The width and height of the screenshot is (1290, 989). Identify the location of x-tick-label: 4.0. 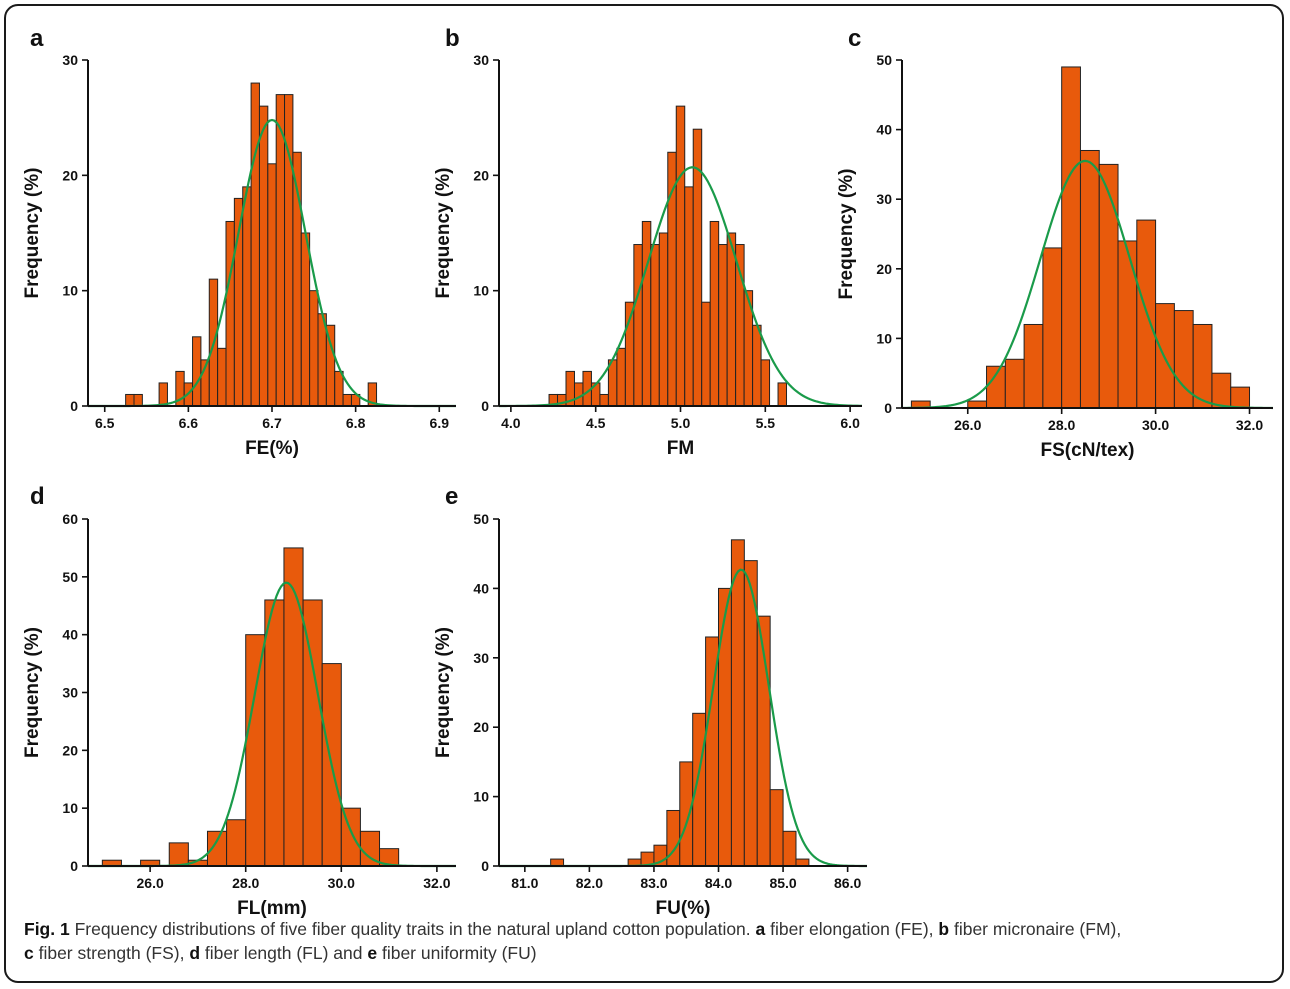
(511, 423).